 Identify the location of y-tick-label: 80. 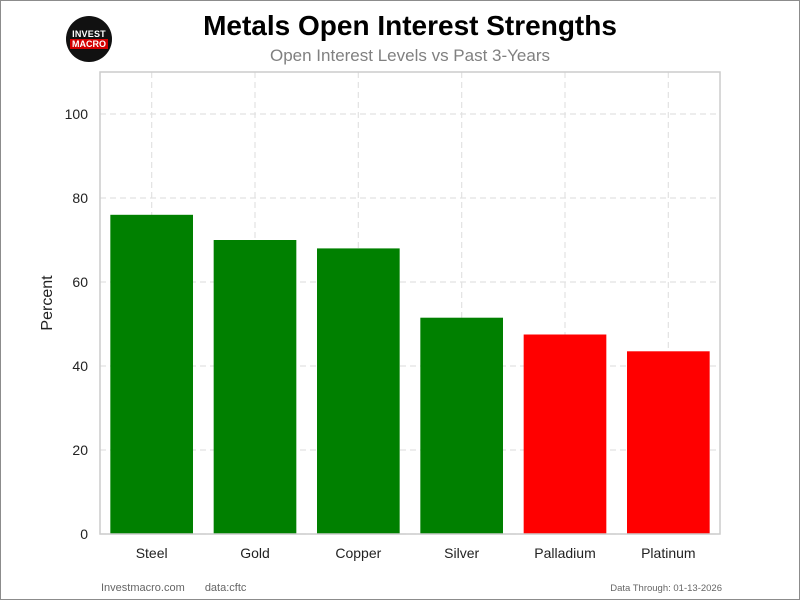
(80, 198).